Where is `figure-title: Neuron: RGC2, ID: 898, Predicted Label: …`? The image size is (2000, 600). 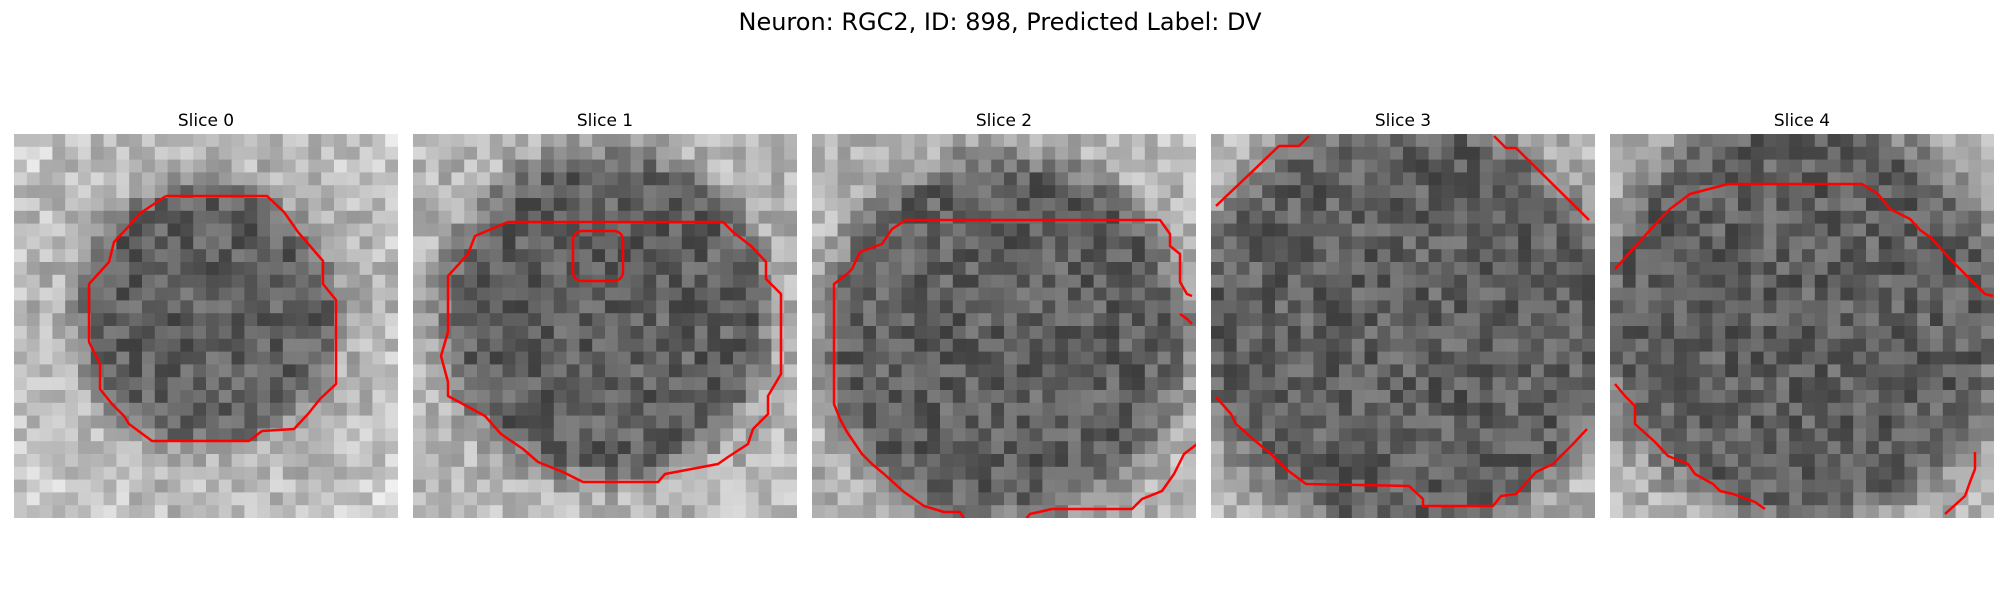
figure-title: Neuron: RGC2, ID: 898, Predicted Label: … is located at coordinates (1000, 22).